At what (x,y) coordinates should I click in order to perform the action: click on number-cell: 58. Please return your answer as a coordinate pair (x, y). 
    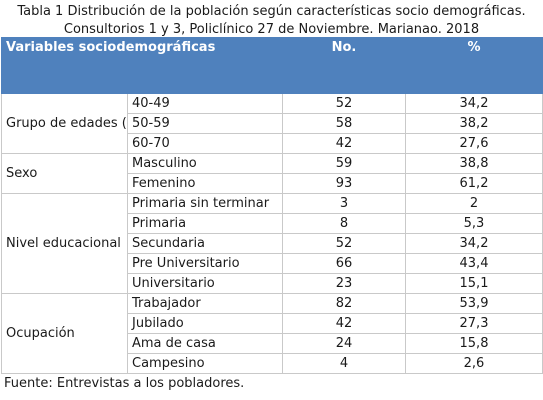
    Looking at the image, I should click on (344, 123).